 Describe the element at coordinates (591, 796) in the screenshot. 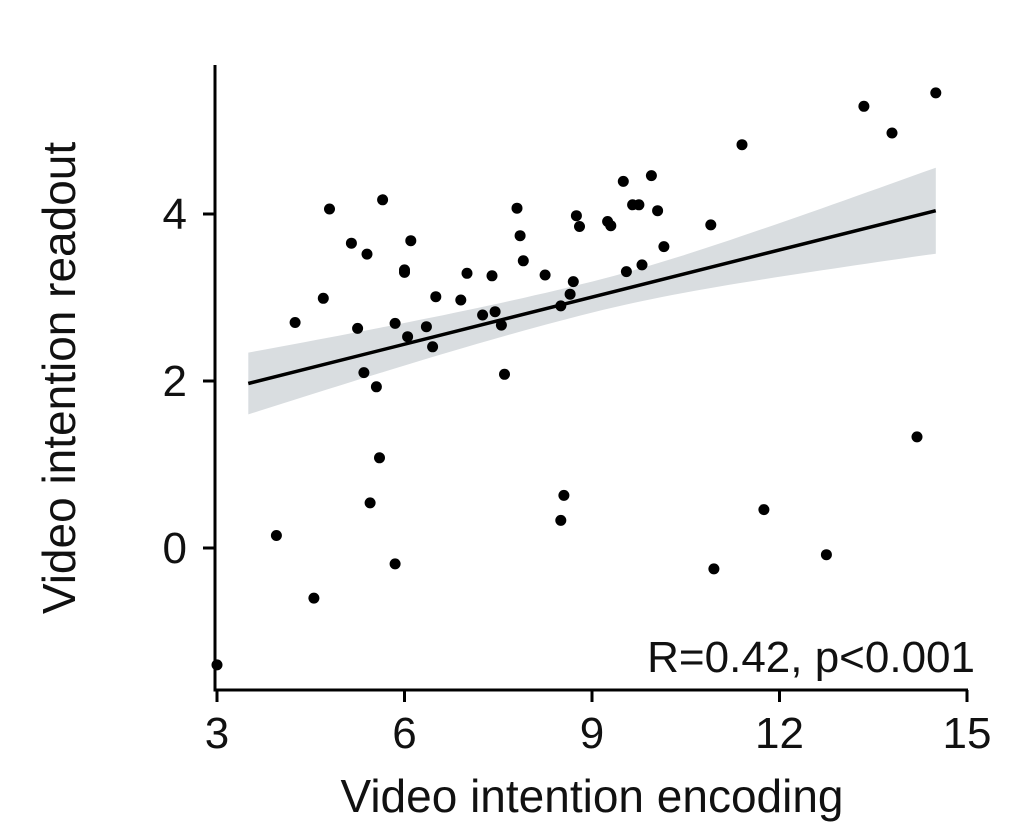

I see `x-axis-title: Video intention encoding` at that location.